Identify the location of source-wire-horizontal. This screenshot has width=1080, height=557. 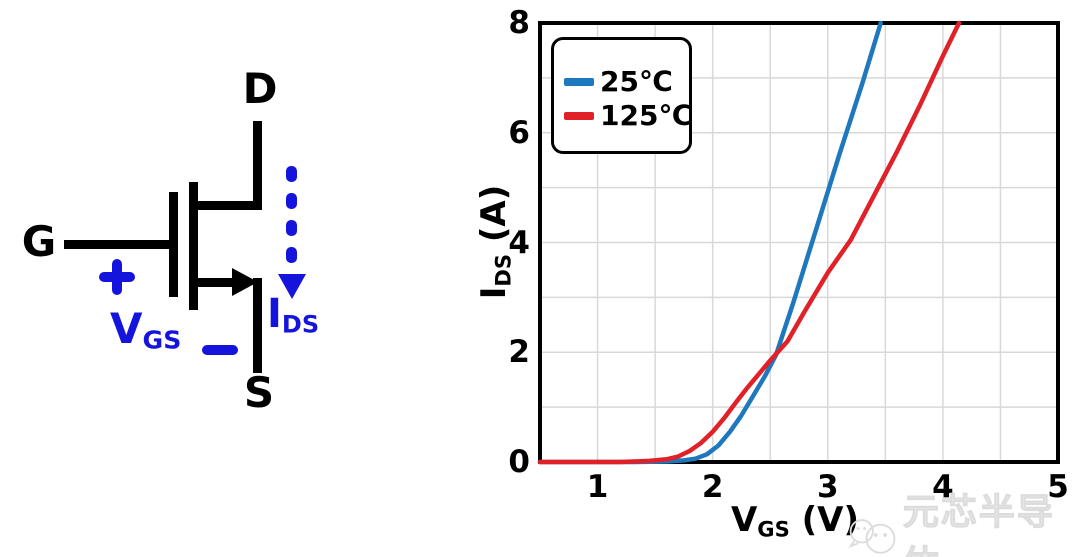
(214, 282).